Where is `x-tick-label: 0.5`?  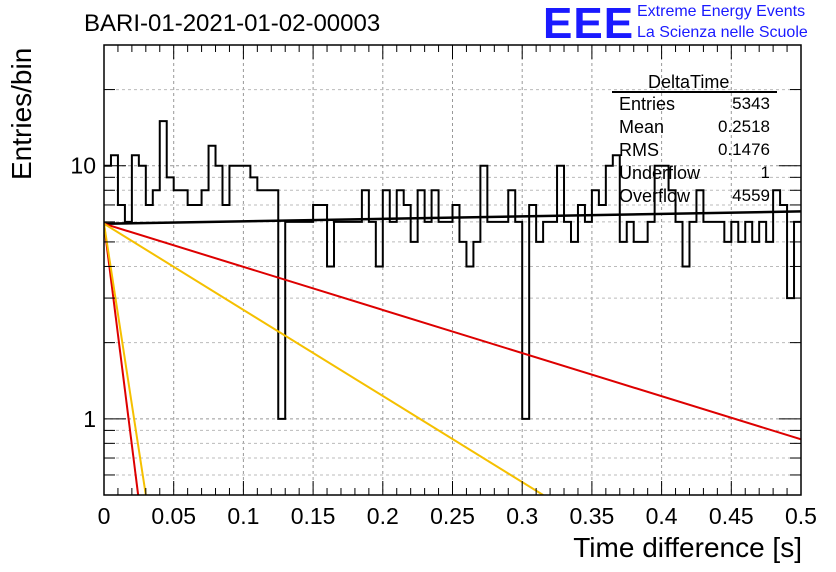
x-tick-label: 0.5 is located at coordinates (801, 516).